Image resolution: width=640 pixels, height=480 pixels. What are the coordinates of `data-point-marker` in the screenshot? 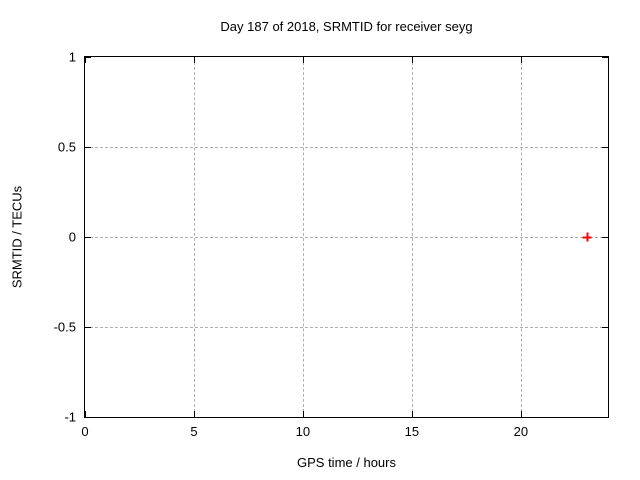 It's located at (587, 237).